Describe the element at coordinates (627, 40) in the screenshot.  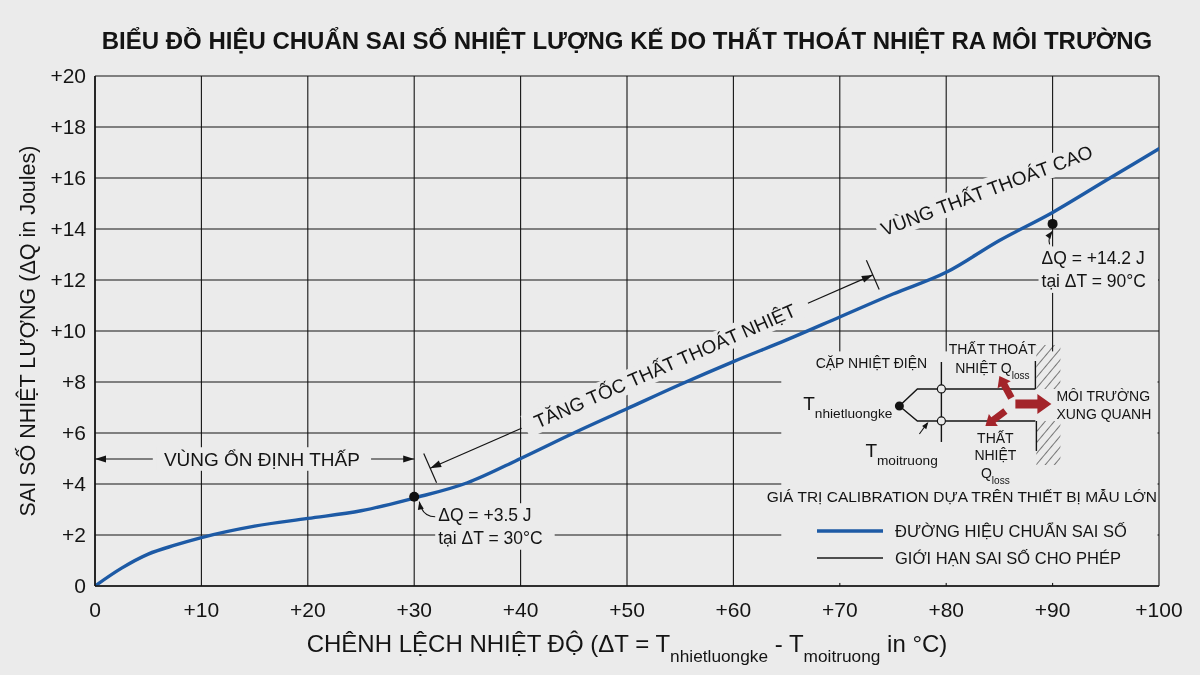
I see `chart-title: BIỂU ĐỒ HIỆU CHUẨN SAI SỐ NHIỆT LƯỢNG KẾ DO THẤT THOÁT NHIỆT RA MÔI TRƯỜNG` at that location.